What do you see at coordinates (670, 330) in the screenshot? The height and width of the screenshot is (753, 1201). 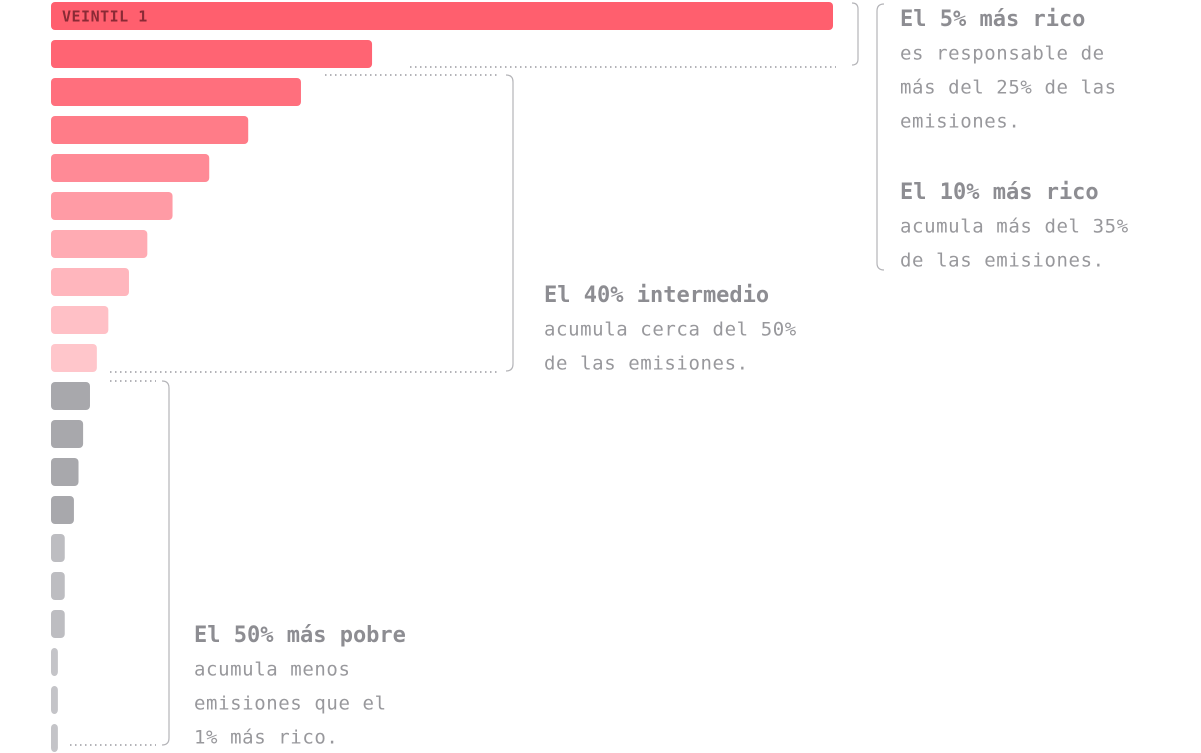 I see `annotation-text: acumula cerca del 50%` at bounding box center [670, 330].